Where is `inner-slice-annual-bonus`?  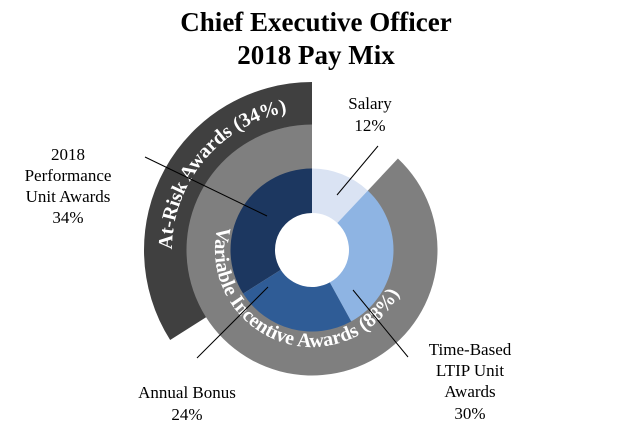 inner-slice-annual-bonus is located at coordinates (297, 300).